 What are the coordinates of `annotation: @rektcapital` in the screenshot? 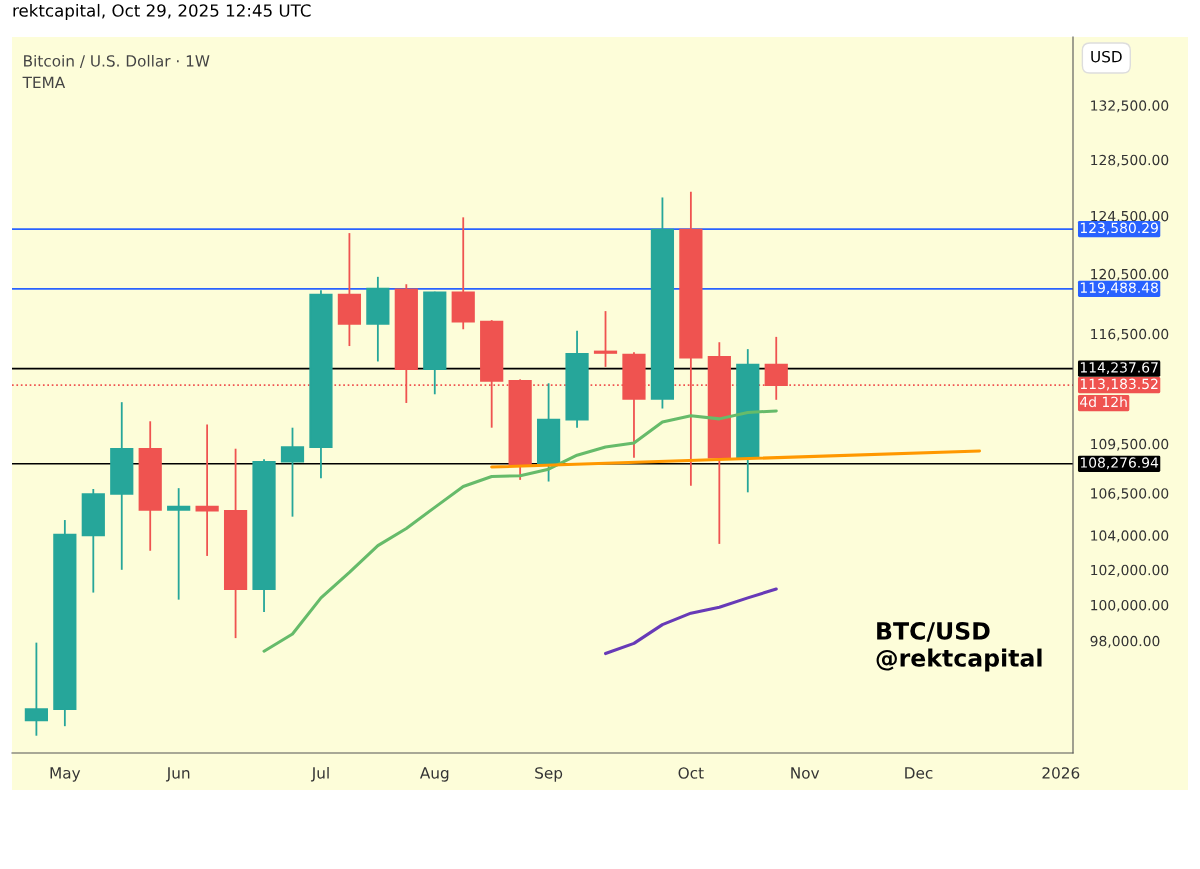 It's located at (959, 660).